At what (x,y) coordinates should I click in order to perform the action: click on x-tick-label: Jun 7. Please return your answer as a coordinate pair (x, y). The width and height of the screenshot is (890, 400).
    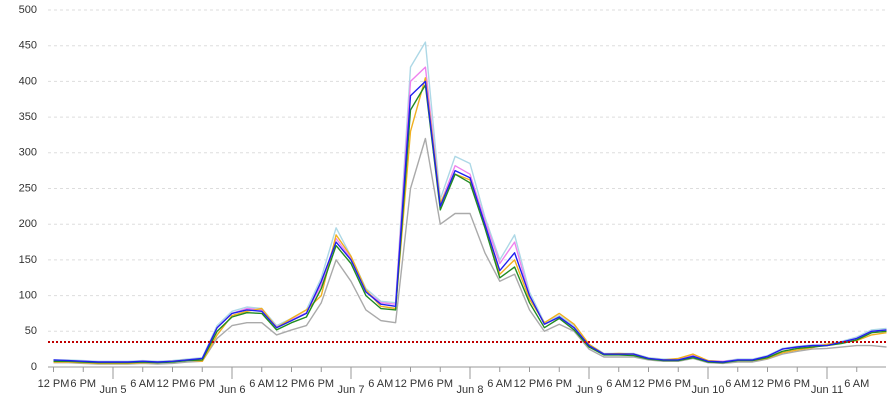
    Looking at the image, I should click on (351, 390).